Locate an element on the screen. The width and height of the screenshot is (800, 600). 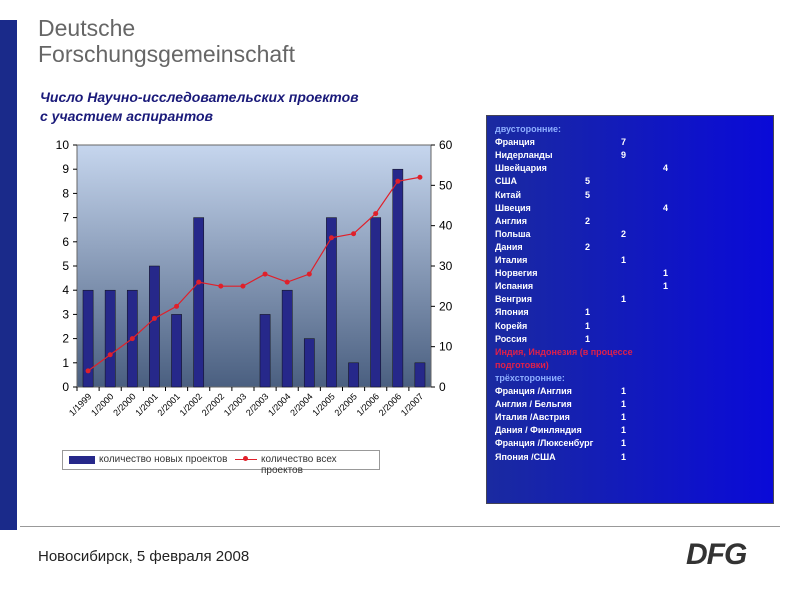
country-pair: Франция /Люксенбург is located at coordinates (544, 443).